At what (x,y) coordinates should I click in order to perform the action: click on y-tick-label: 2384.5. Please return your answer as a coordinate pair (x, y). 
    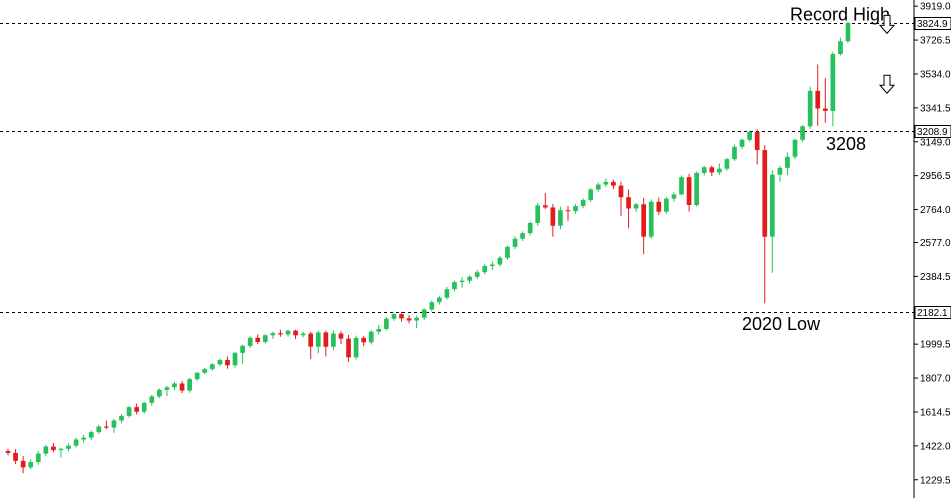
    Looking at the image, I should click on (935, 277).